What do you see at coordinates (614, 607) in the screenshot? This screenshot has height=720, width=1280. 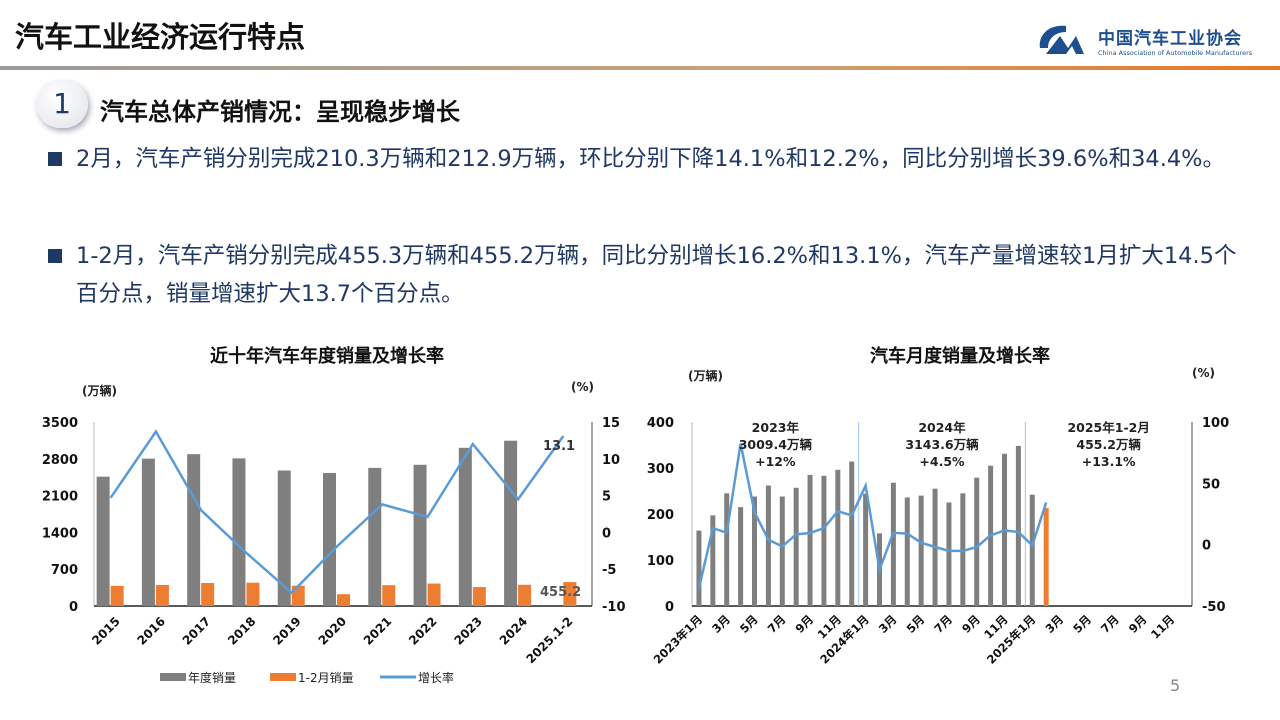 I see `y2-tick-label: -10` at bounding box center [614, 607].